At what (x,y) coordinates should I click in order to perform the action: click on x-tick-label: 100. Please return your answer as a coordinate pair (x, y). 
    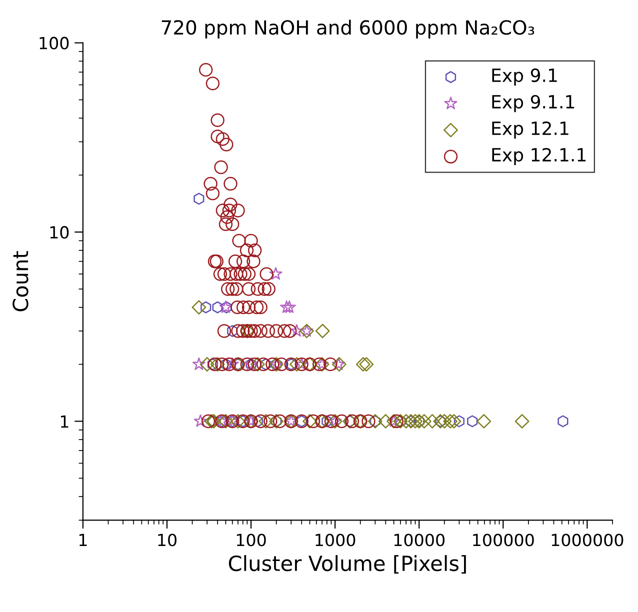
    Looking at the image, I should click on (251, 540).